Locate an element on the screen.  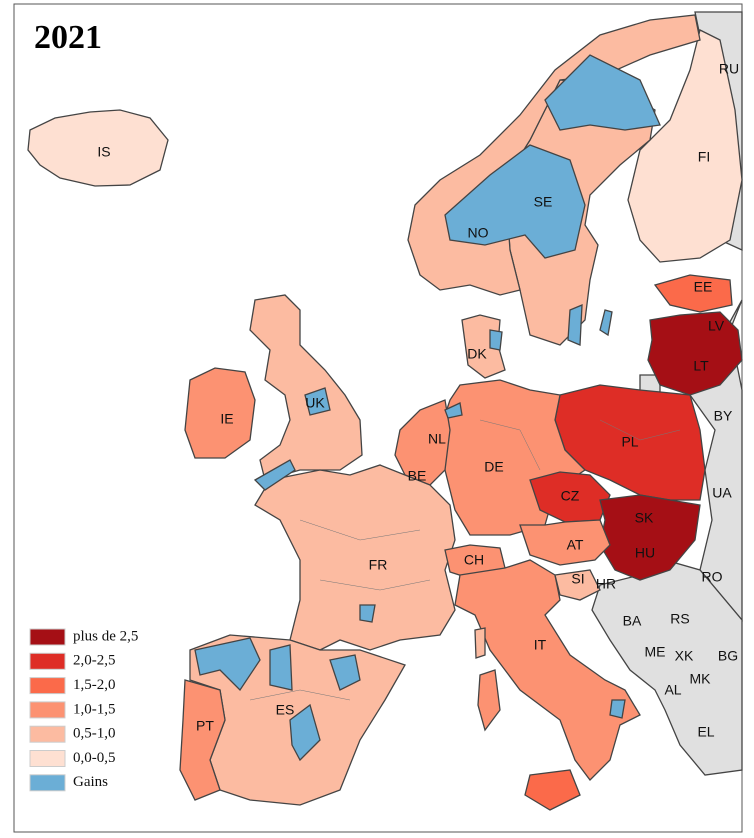
gains-dk is located at coordinates (496, 340).